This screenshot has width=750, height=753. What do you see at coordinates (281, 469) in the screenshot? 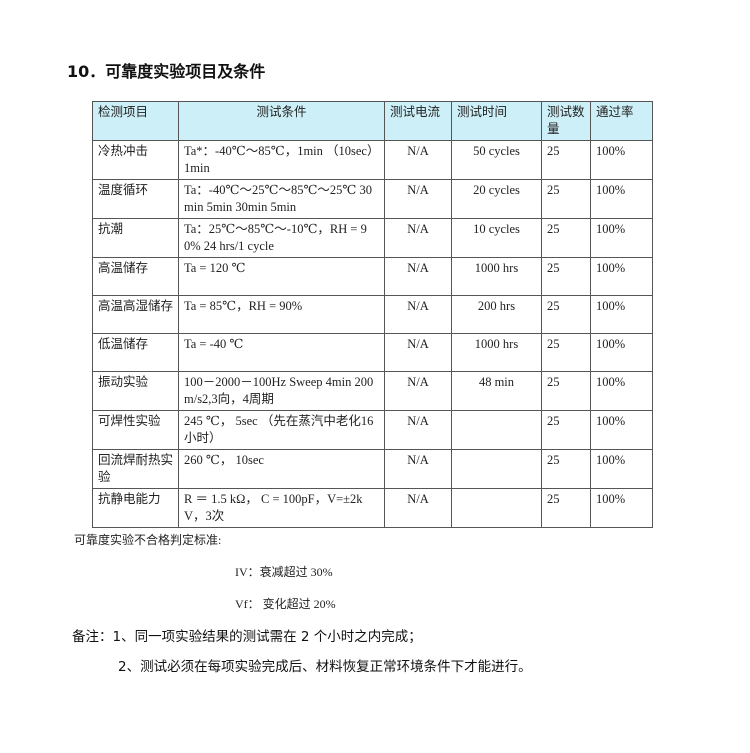
I see `table-cell: 260 ℃， 10sec` at bounding box center [281, 469].